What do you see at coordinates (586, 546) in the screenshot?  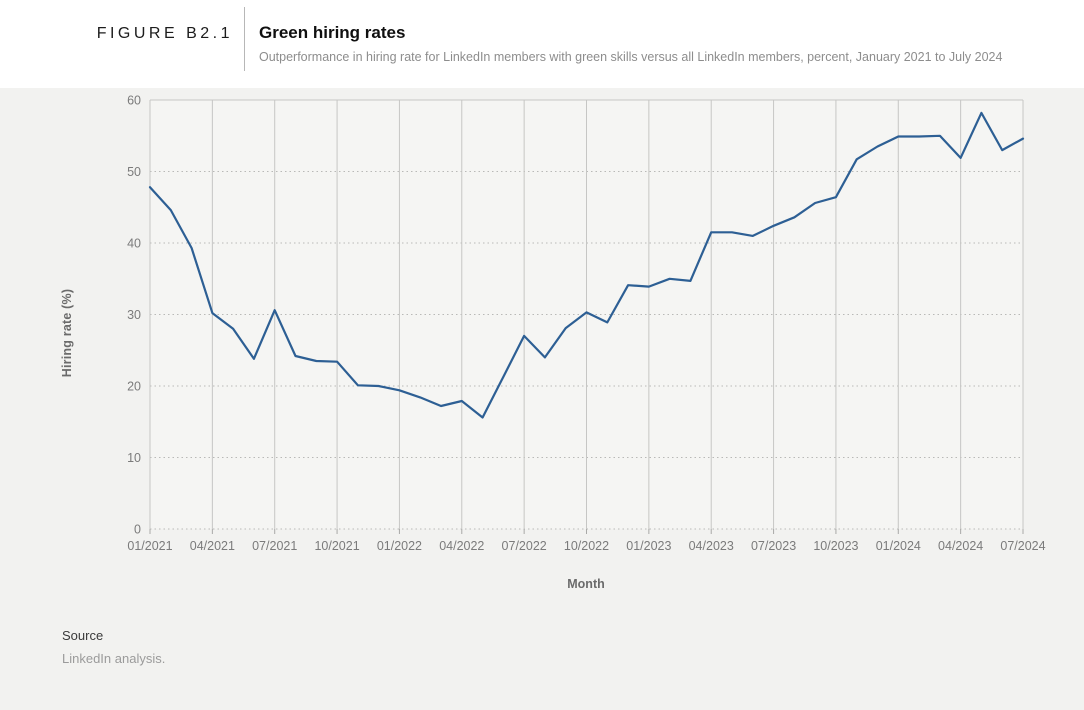 I see `x-tick-label: 10/2022` at bounding box center [586, 546].